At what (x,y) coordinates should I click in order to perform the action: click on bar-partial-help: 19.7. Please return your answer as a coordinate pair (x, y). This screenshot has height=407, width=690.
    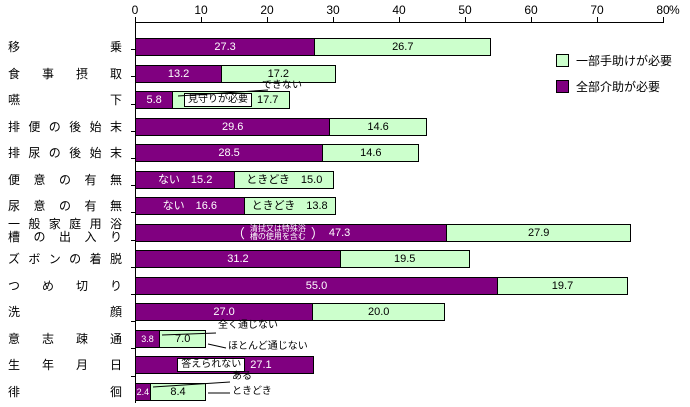
    Looking at the image, I should click on (562, 286).